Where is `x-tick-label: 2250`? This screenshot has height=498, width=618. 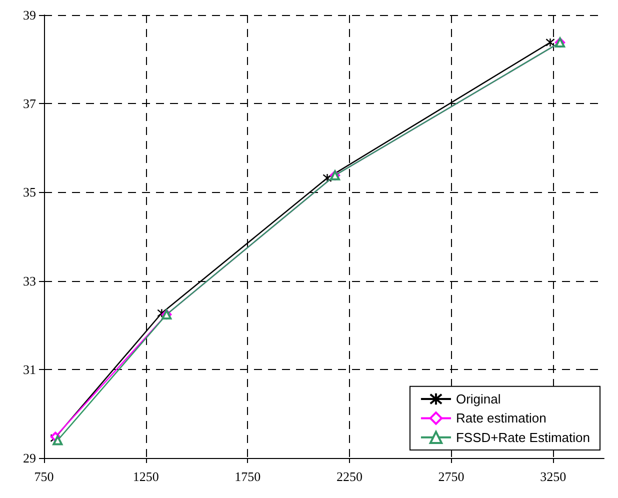
x-tick-label: 2250 is located at coordinates (349, 476).